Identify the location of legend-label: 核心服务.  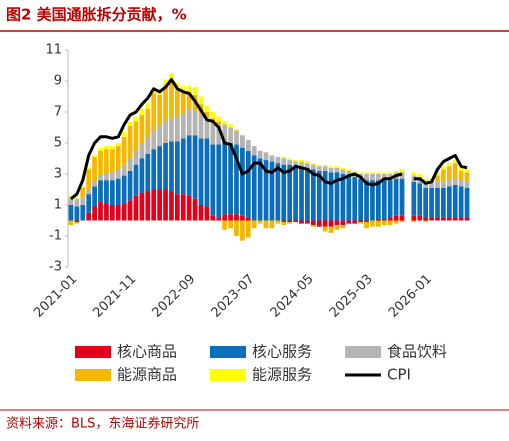
(282, 352).